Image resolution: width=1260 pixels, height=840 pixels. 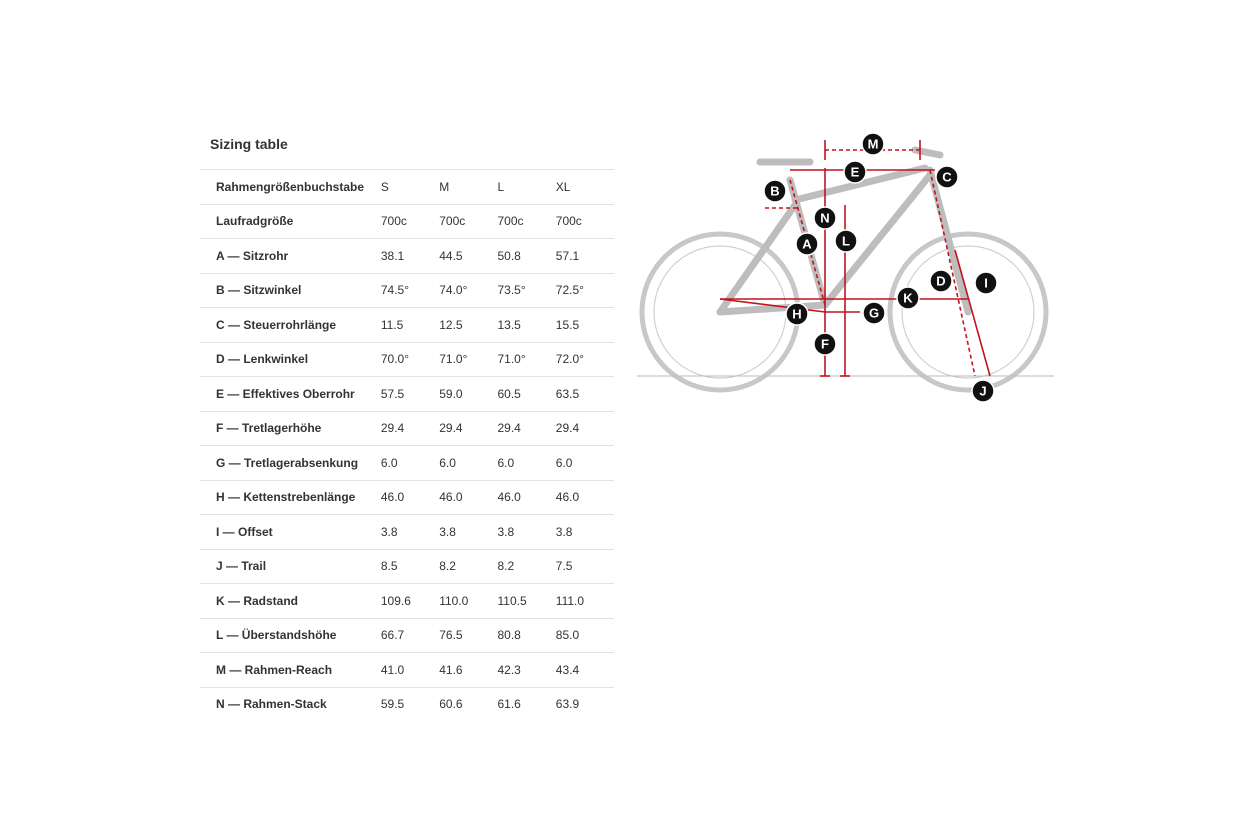 I want to click on table-row: K — Radstand 109.6 110.0 110.5 111.0, so click(x=407, y=600).